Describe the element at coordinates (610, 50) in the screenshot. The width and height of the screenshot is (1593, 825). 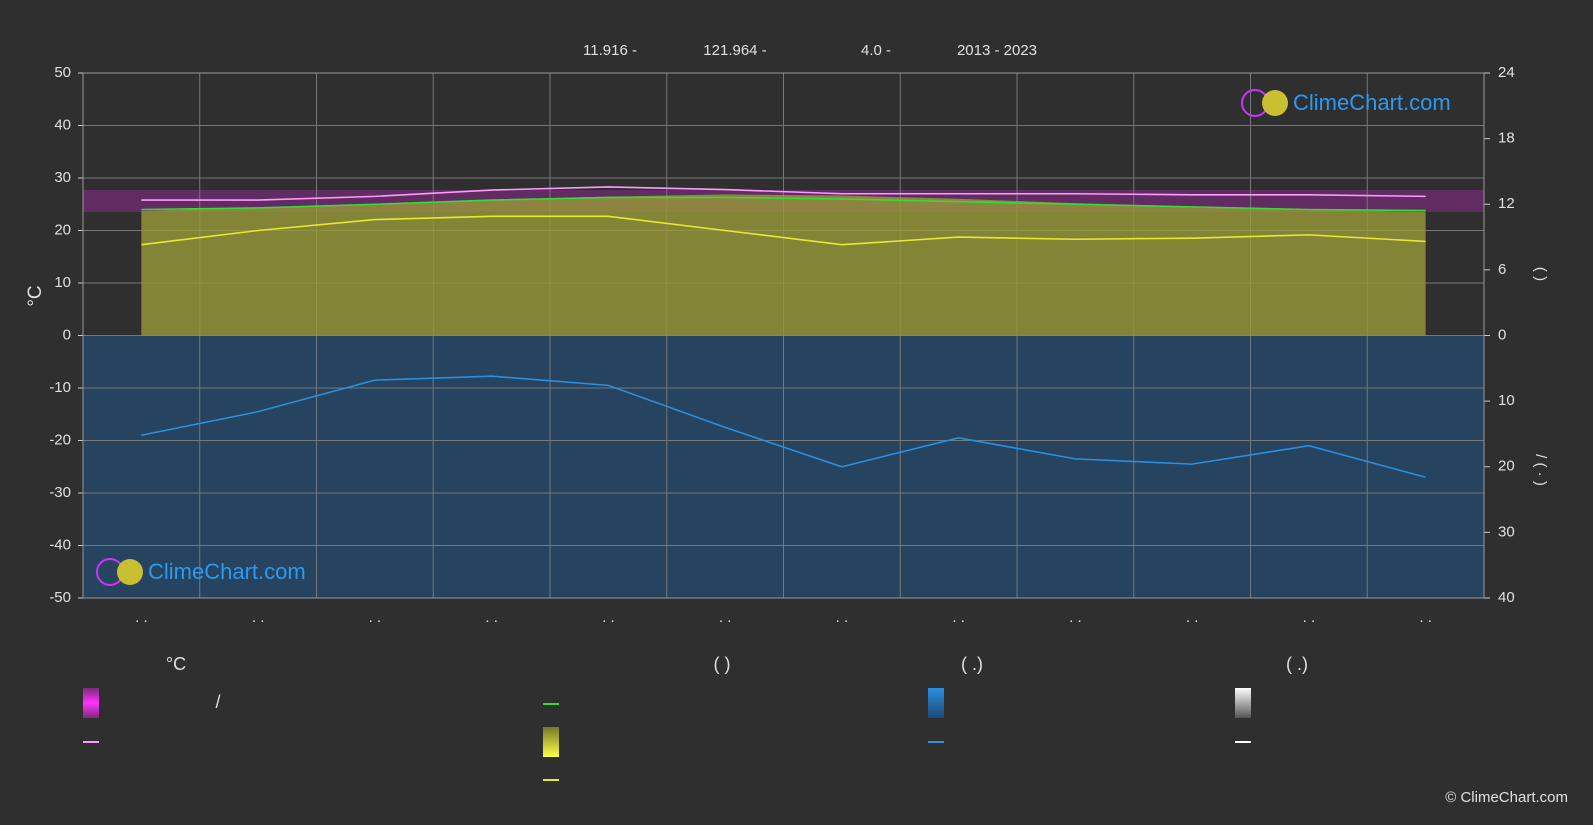
I see `header: 11.916 -` at that location.